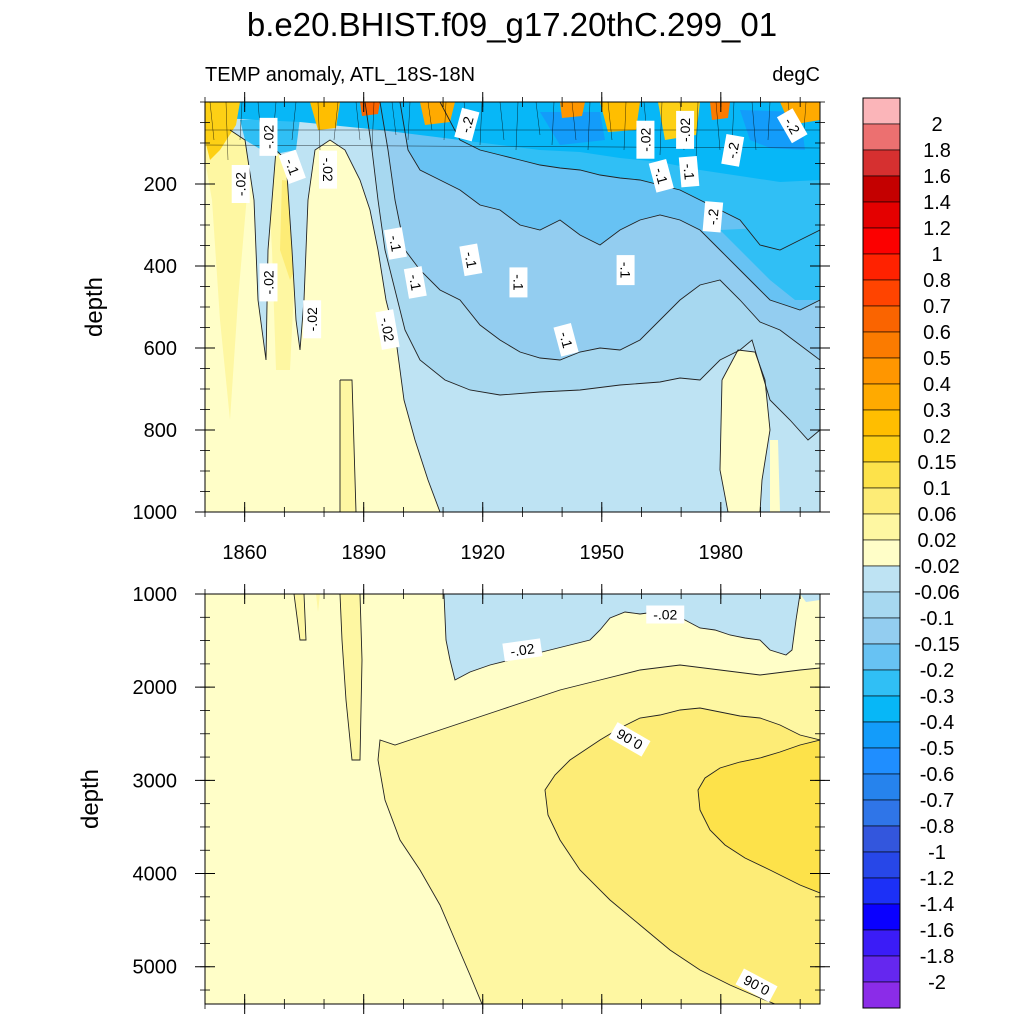 This screenshot has width=1024, height=1024. Describe the element at coordinates (340, 75) in the screenshot. I see `variable-label: TEMP anomaly, ATL_18S-18N` at that location.